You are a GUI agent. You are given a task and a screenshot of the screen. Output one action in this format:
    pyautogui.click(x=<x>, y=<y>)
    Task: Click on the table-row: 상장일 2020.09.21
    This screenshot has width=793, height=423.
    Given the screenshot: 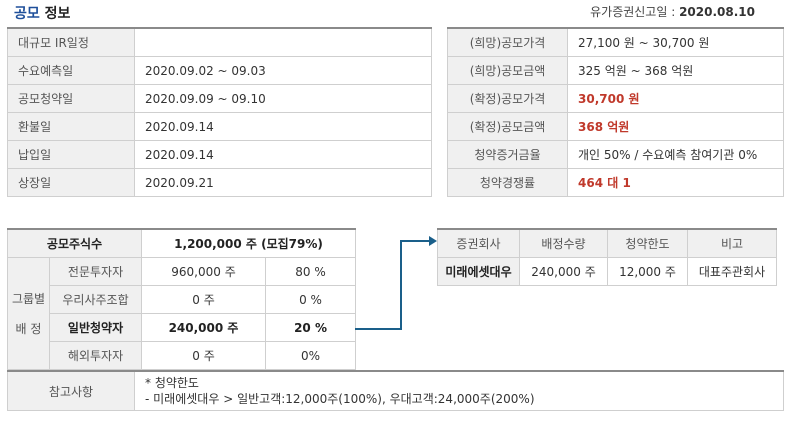 What is the action you would take?
    pyautogui.click(x=219, y=182)
    